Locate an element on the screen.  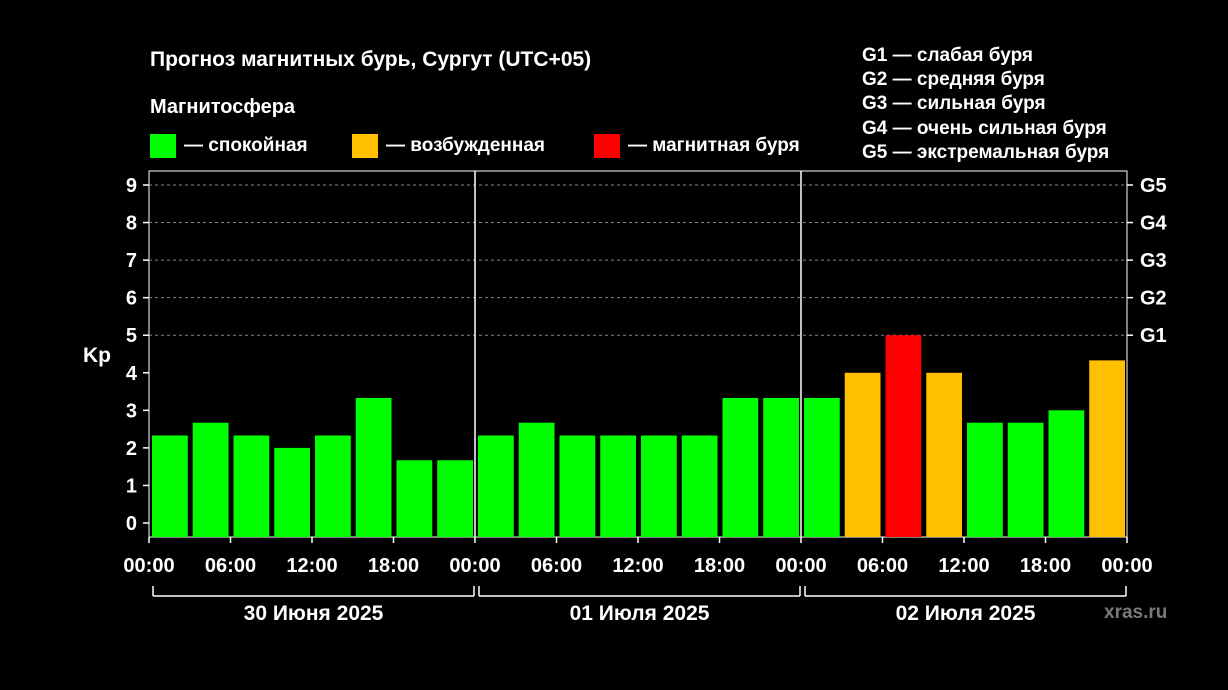
day-label-1: 01 Июля 2025 is located at coordinates (640, 613).